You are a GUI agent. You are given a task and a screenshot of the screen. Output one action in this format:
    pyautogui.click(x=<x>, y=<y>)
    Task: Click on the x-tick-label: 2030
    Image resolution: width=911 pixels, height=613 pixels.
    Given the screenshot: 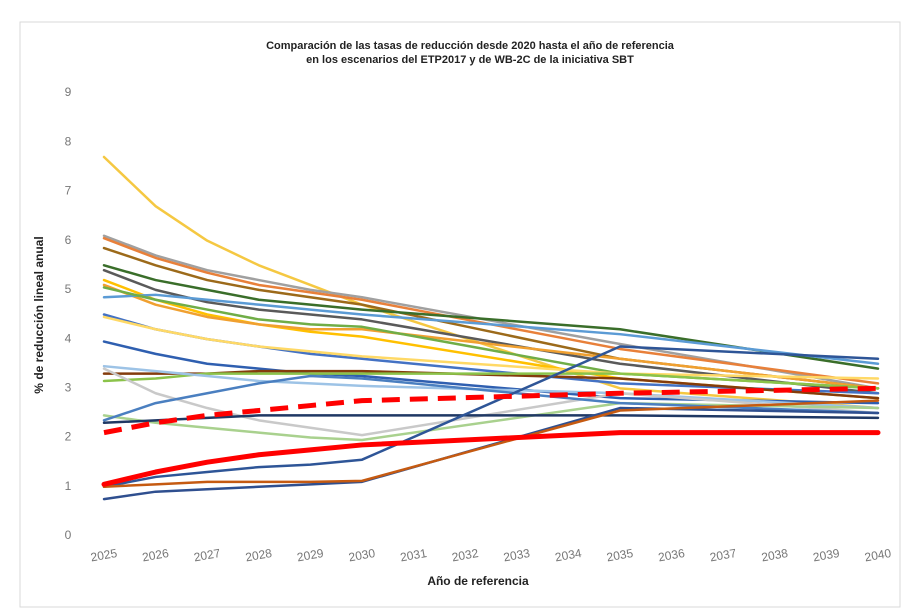 What is the action you would take?
    pyautogui.click(x=361, y=555)
    